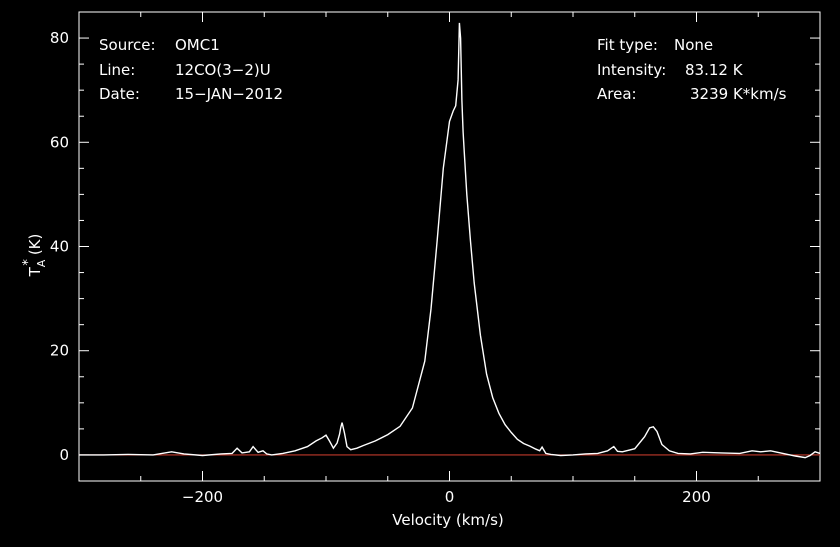  I want to click on y-tick-label: 80, so click(59, 38).